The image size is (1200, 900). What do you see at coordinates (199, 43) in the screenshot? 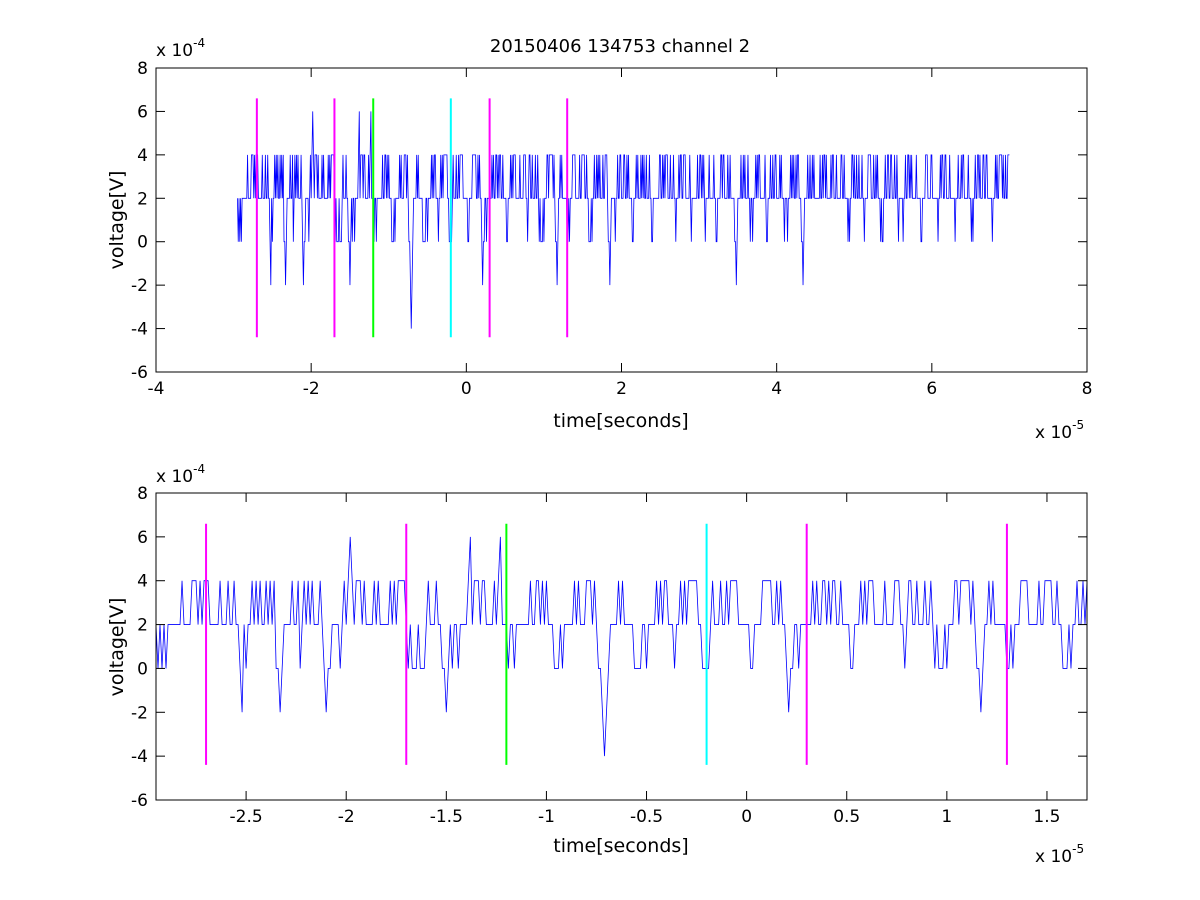
I see `top-y-multiplier-exp: -4` at bounding box center [199, 43].